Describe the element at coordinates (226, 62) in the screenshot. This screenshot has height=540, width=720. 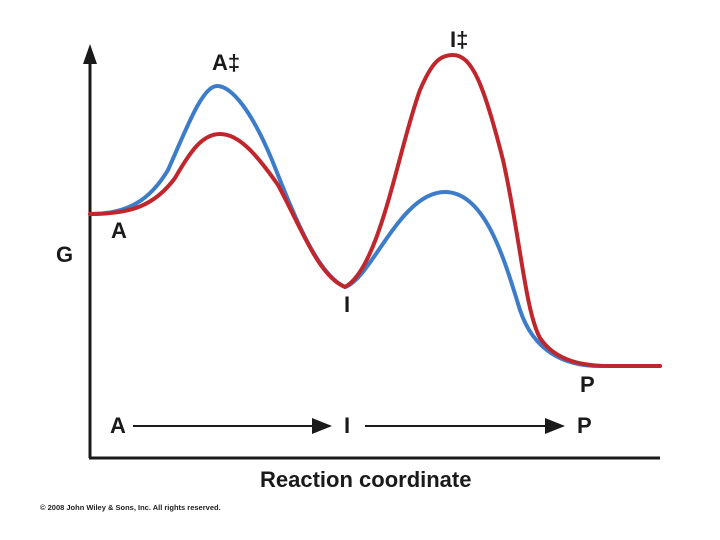
I see `label-transition-a: A‡` at that location.